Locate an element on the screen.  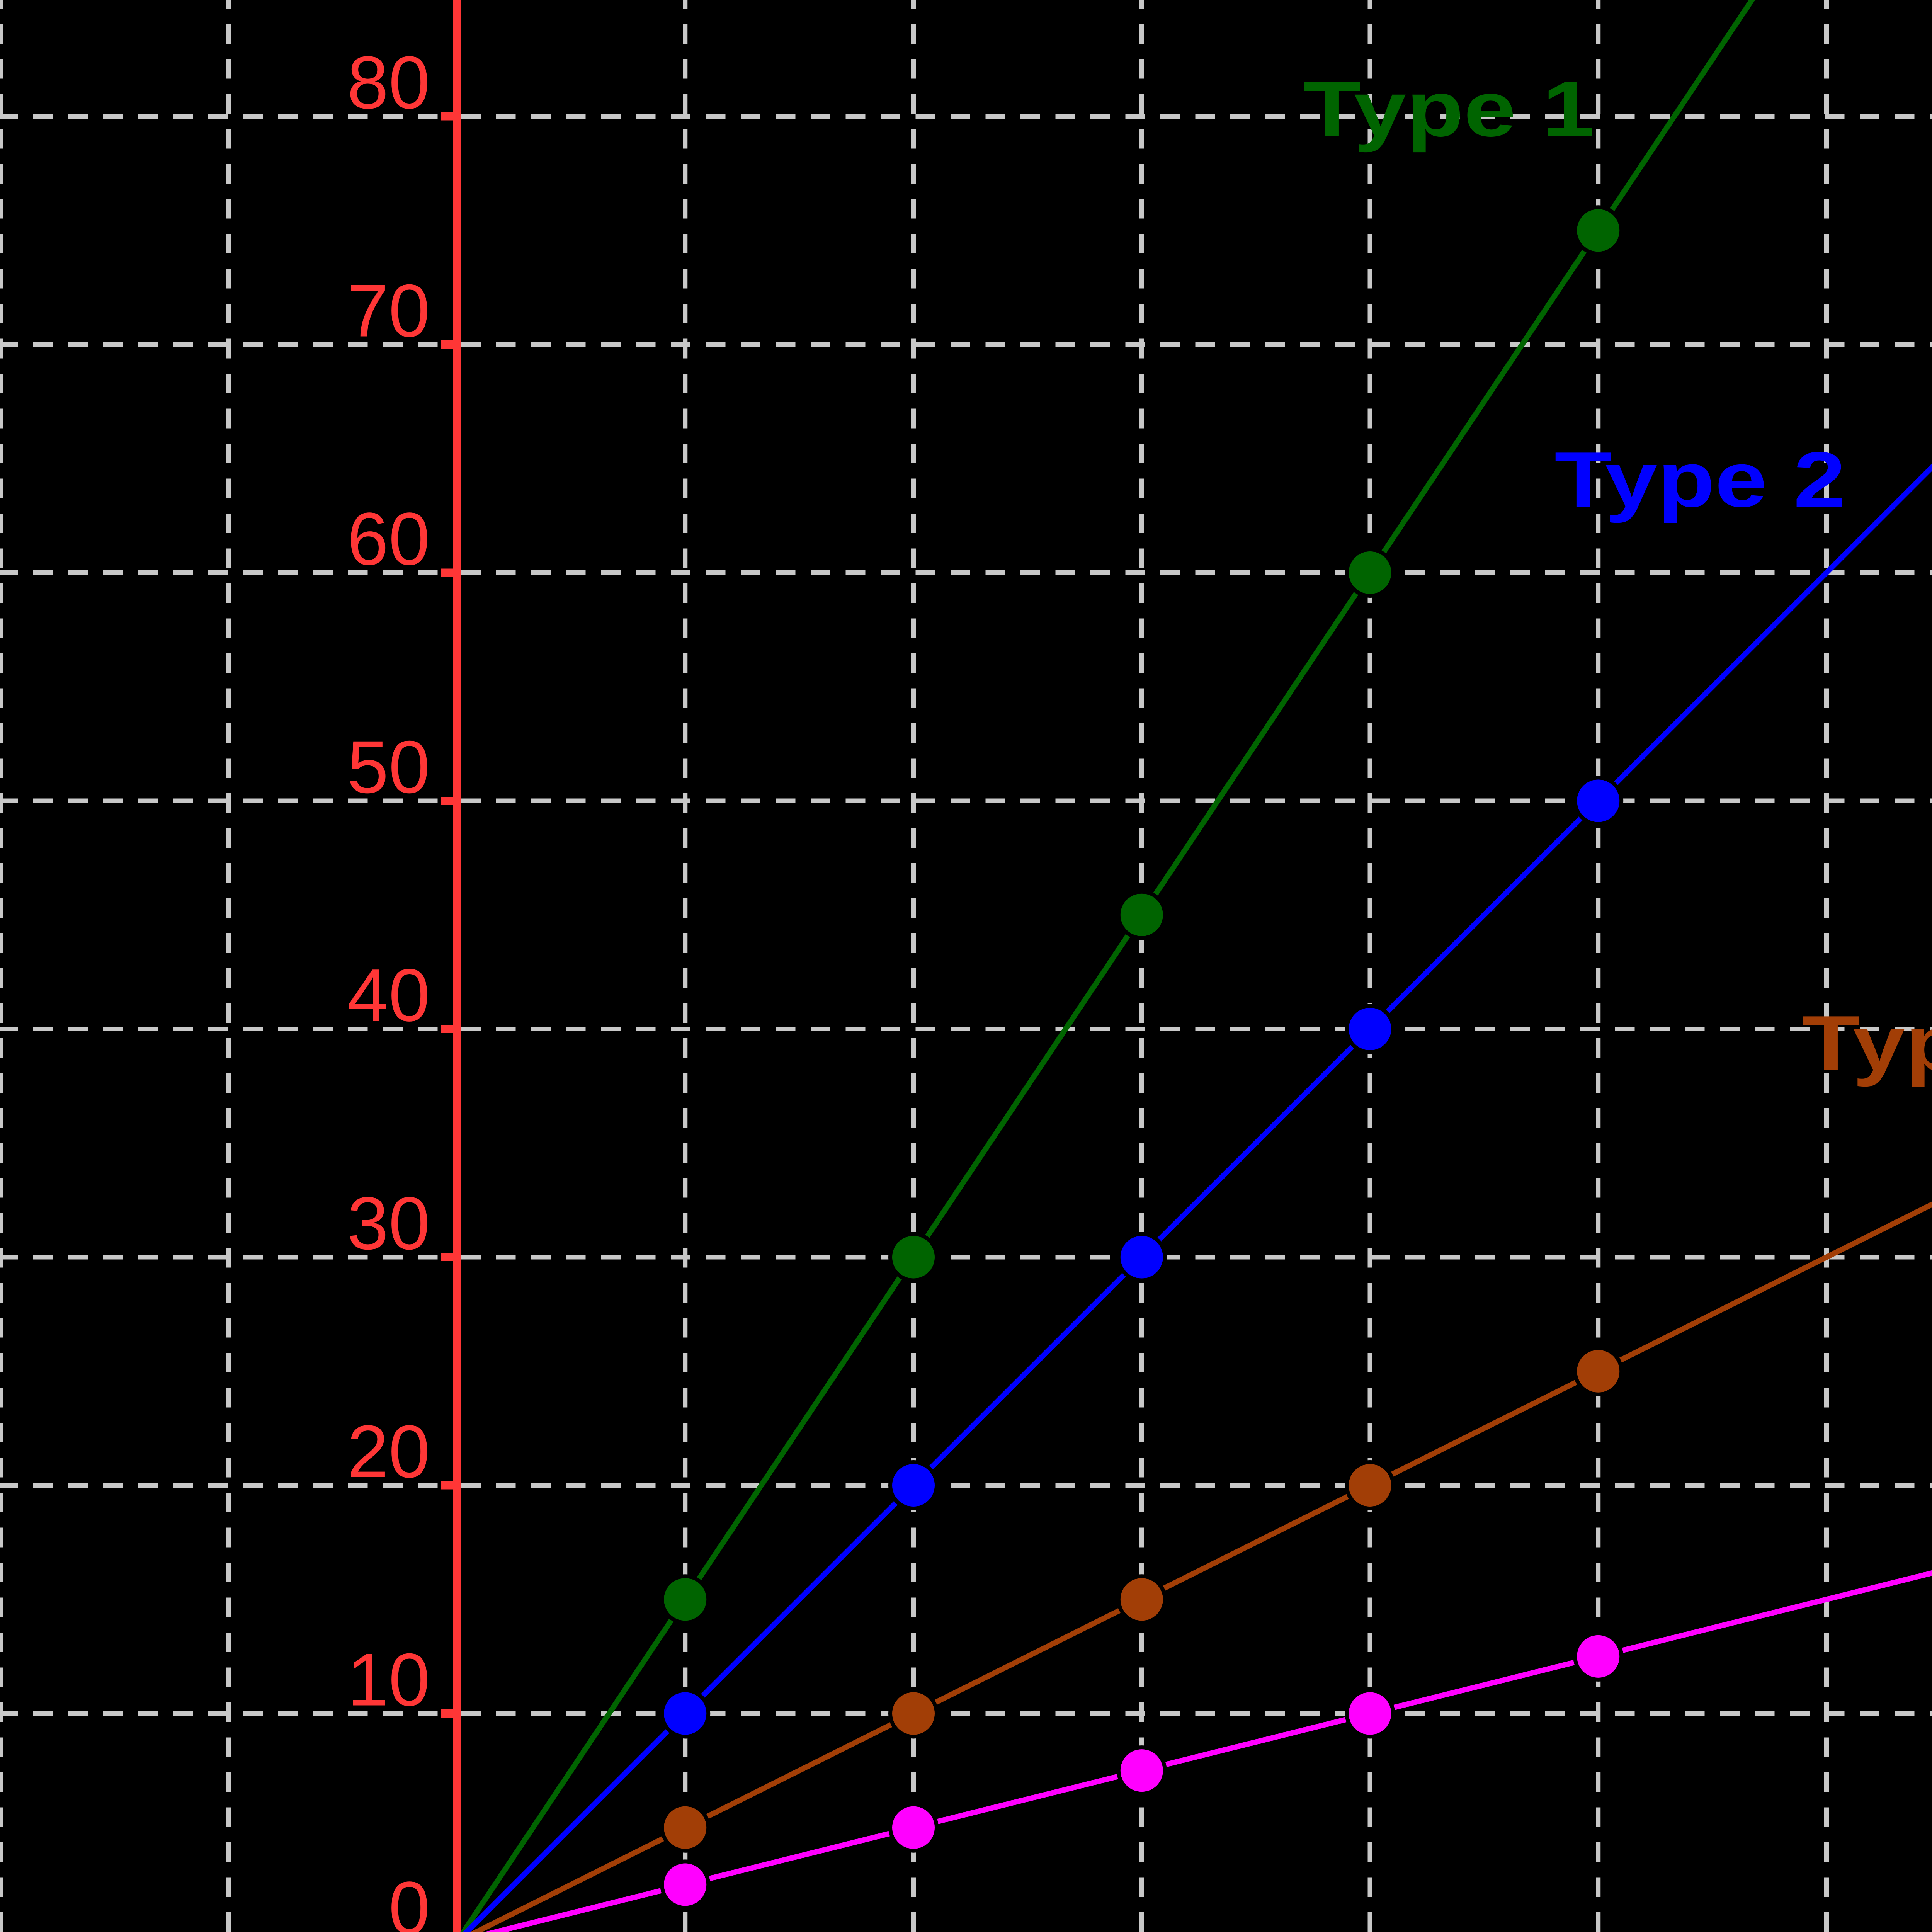
svg-text: 0 is located at coordinates (410, 1899).